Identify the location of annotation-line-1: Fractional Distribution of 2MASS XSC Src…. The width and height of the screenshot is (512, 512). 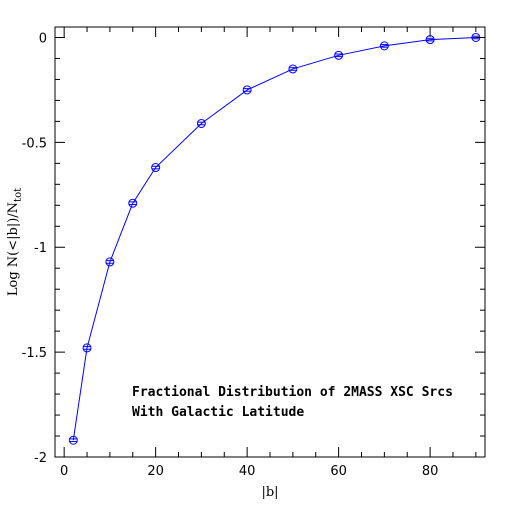
(292, 392).